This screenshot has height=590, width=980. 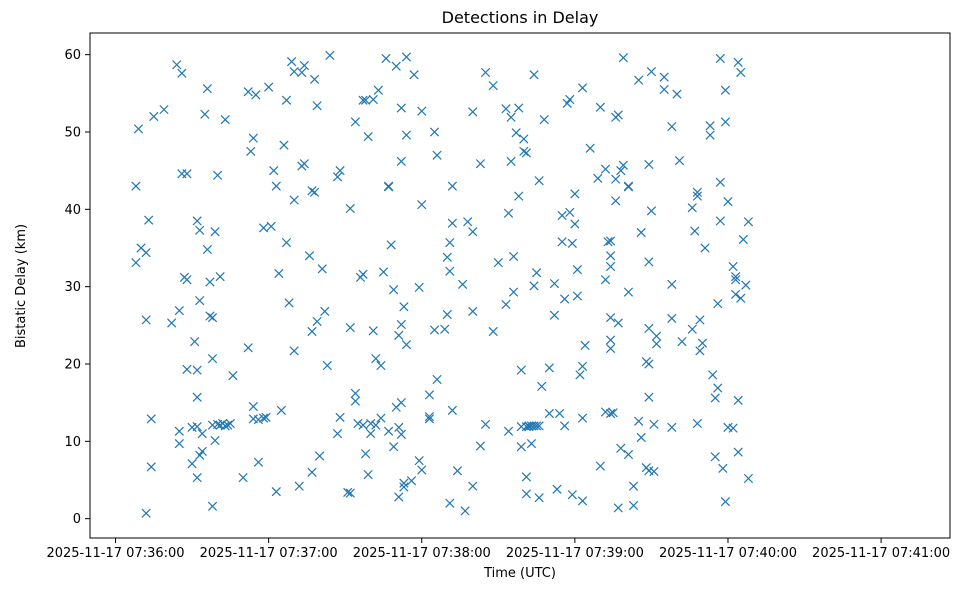 I want to click on y-tick-label: 60, so click(x=72, y=55).